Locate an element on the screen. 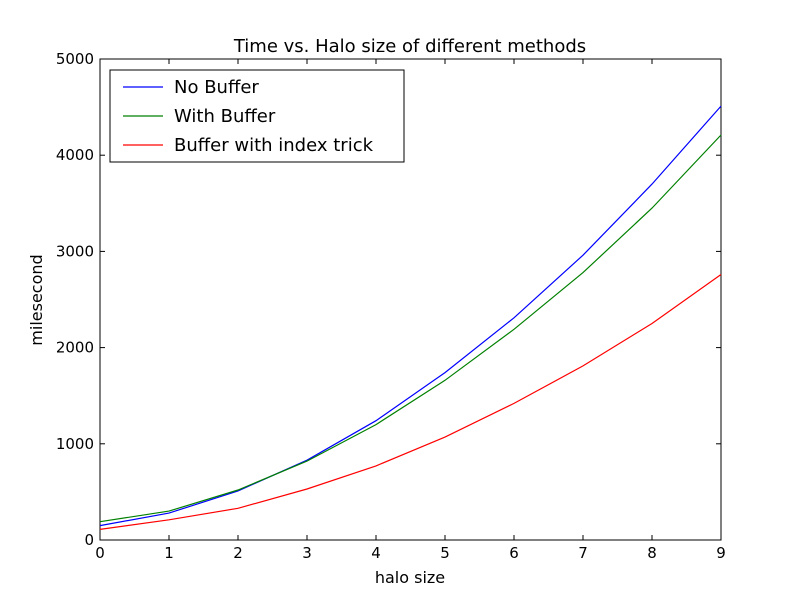 The height and width of the screenshot is (600, 800). y-tick-label: 3000 is located at coordinates (75, 251).